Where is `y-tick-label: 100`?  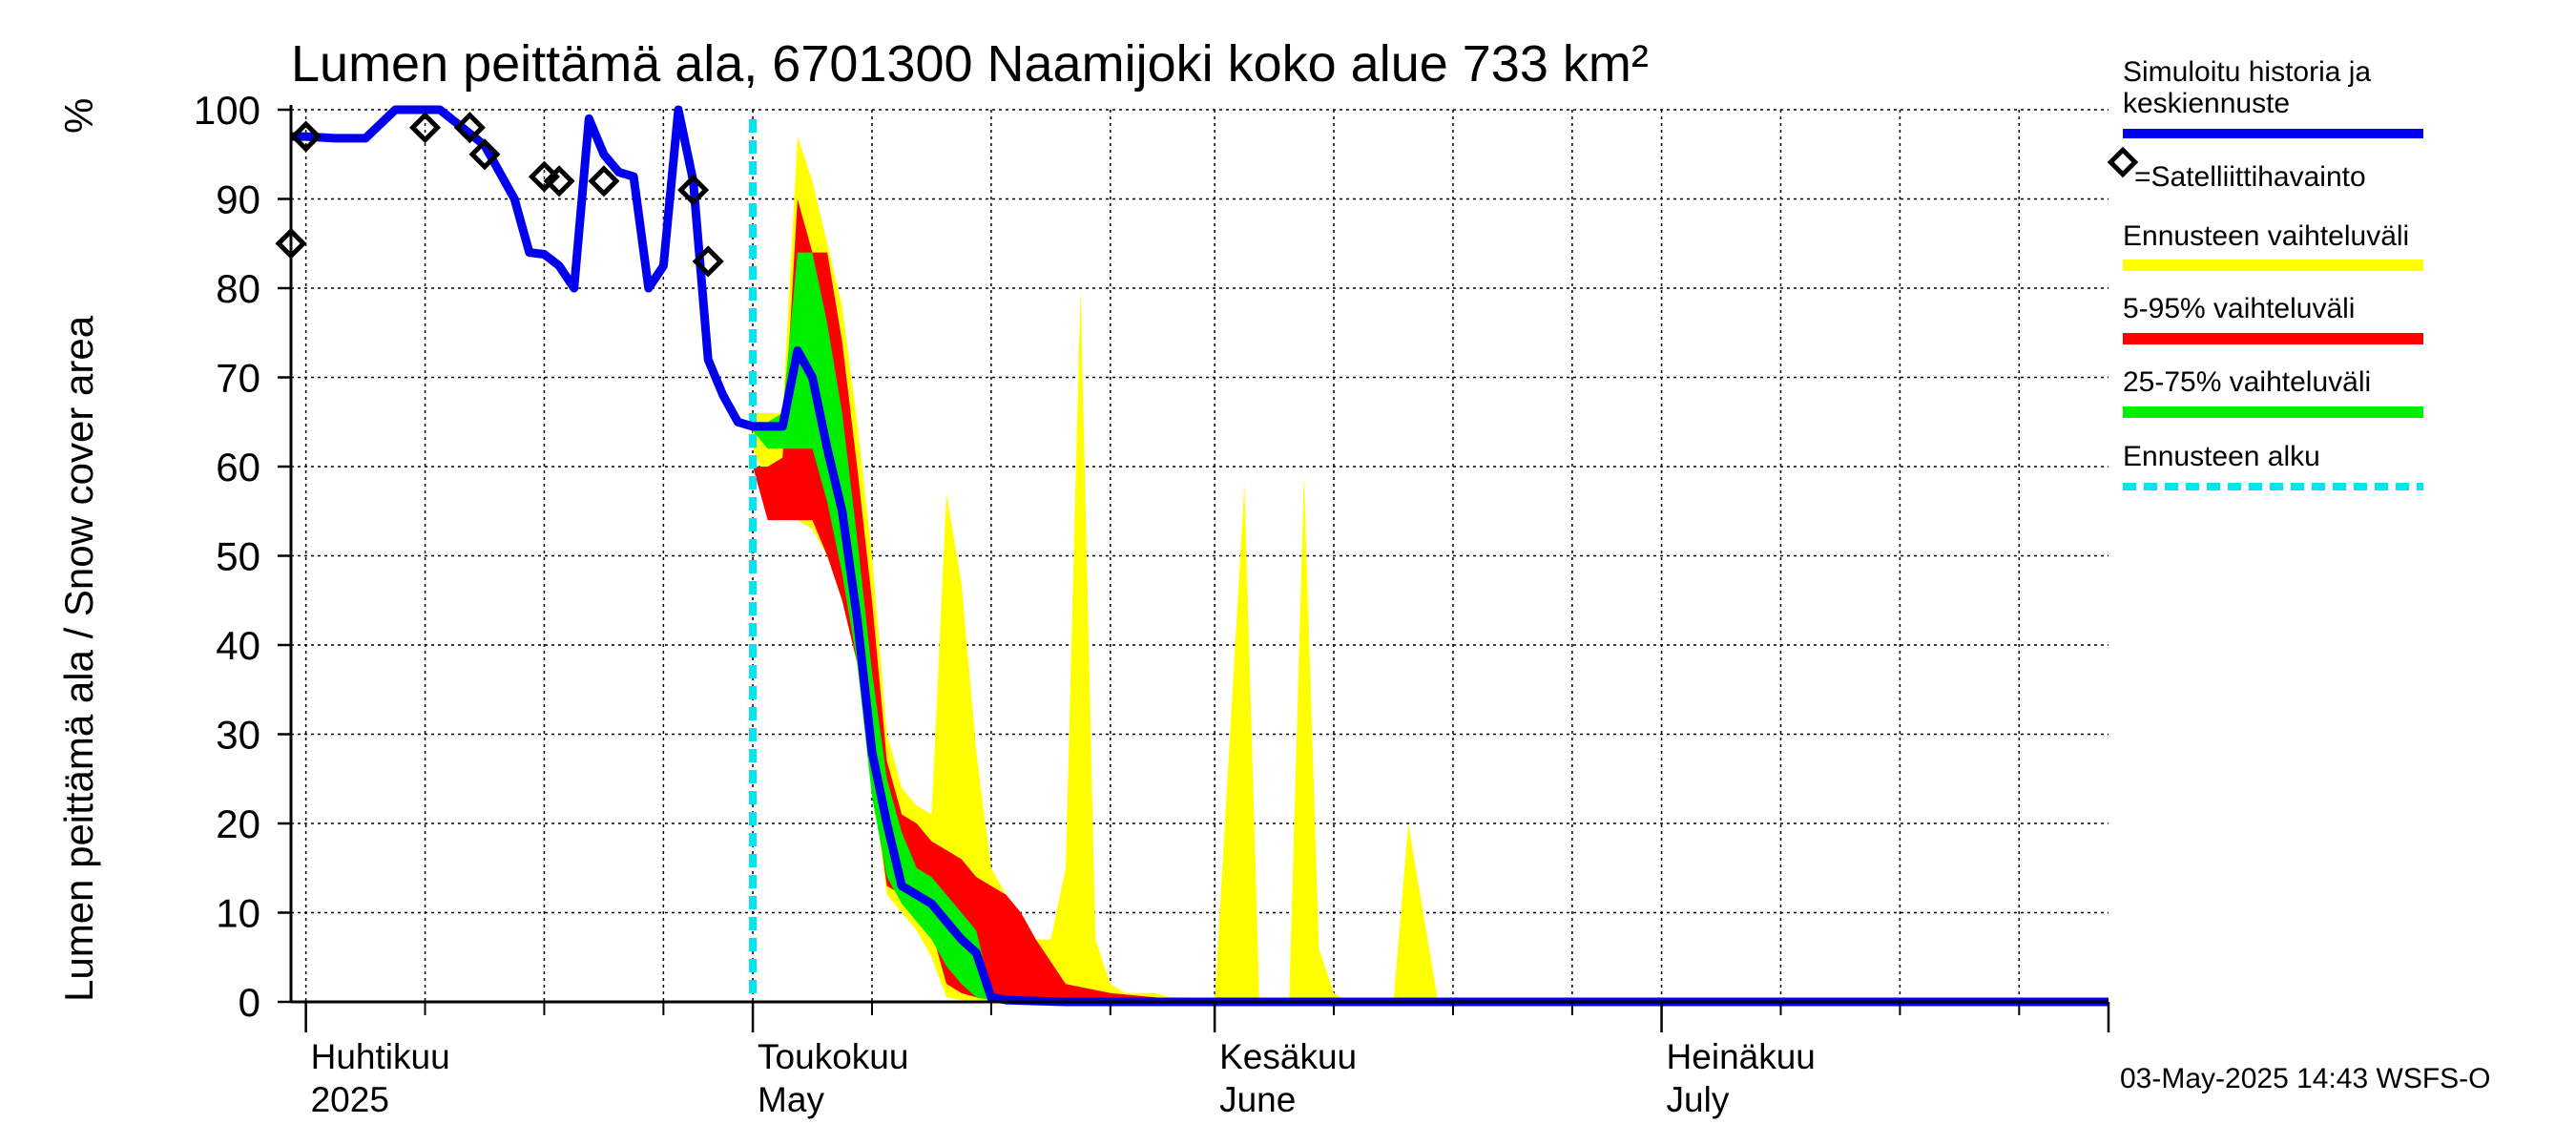
y-tick-label: 100 is located at coordinates (227, 110).